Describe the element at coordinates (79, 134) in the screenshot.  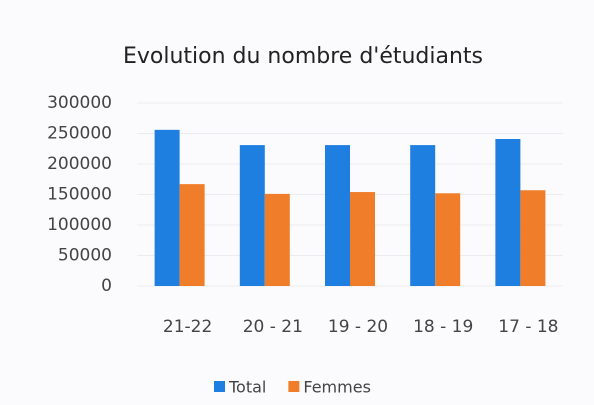
I see `y-tick-label: 250000` at that location.